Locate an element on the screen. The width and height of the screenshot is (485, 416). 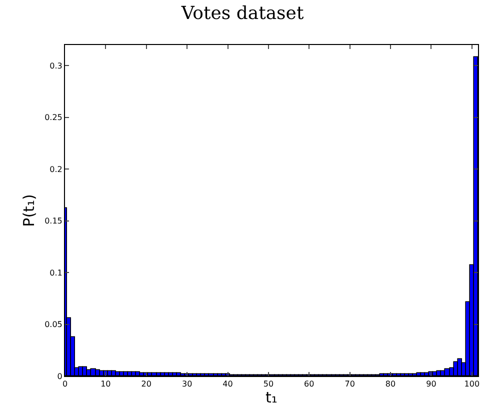
y-tick-label: 0.05 is located at coordinates (53, 325).